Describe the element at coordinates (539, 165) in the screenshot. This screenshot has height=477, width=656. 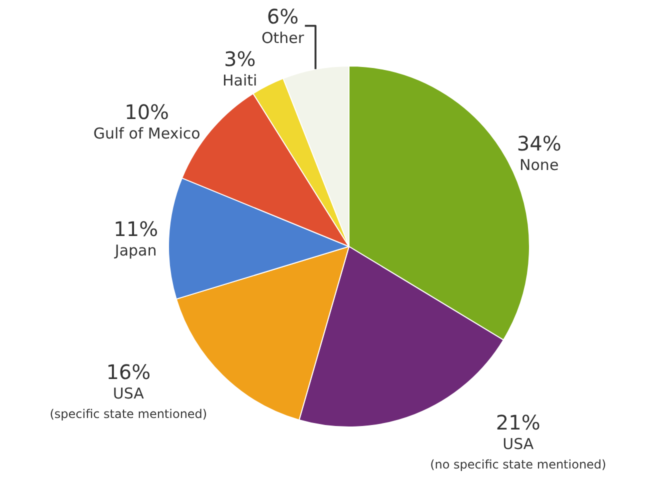
I see `slice-label: None` at that location.